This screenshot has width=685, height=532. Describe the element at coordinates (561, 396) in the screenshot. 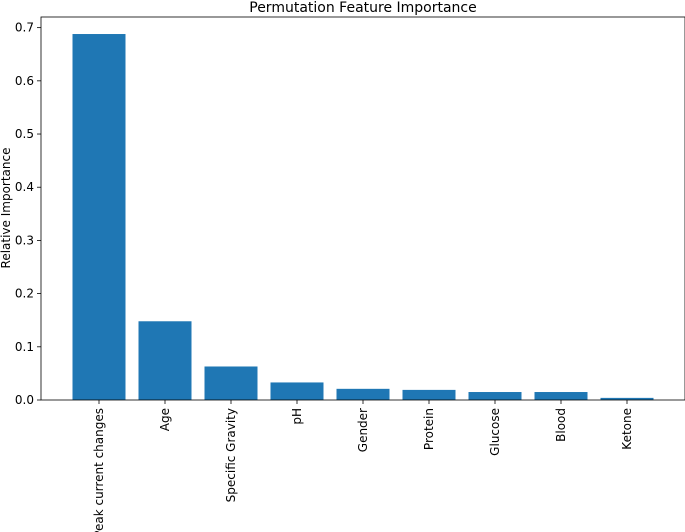

I see `bar-blood` at that location.